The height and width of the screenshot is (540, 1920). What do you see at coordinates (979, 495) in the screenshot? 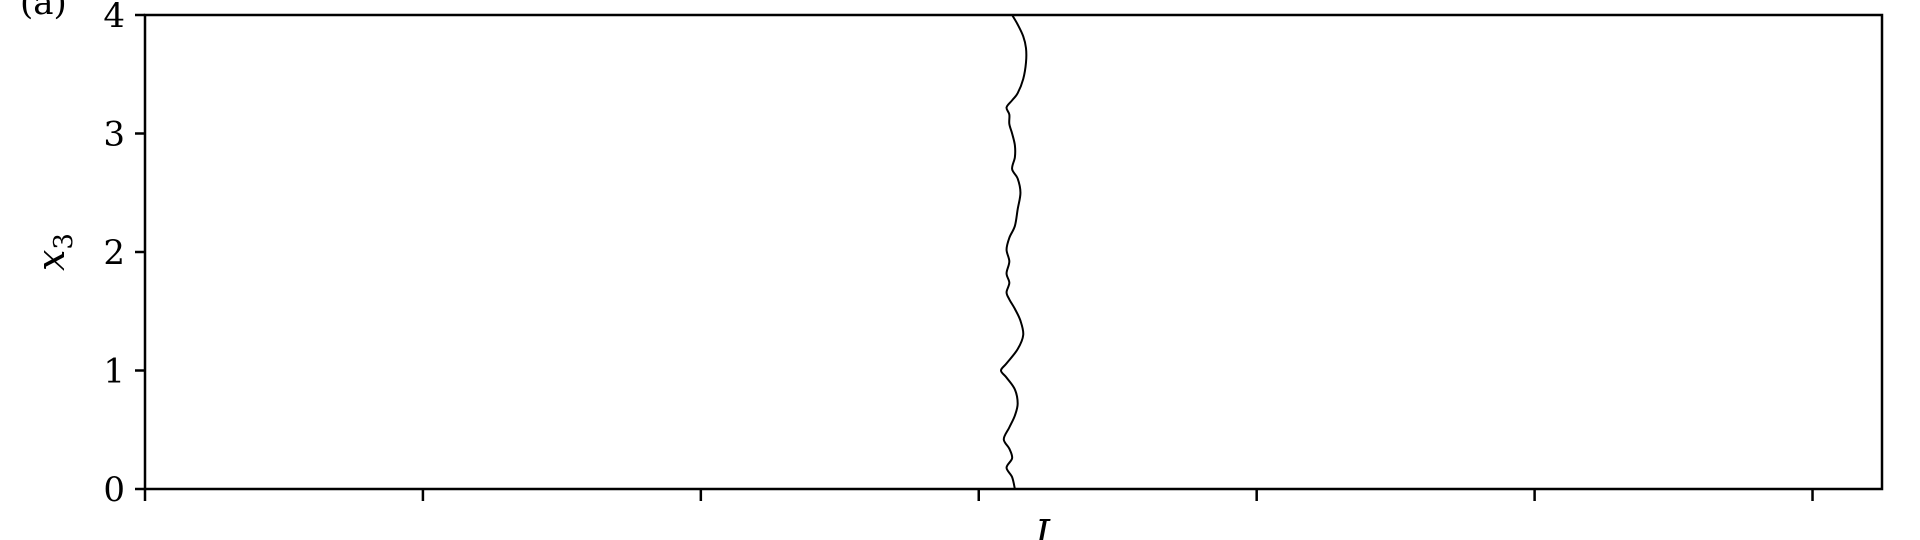
I see `x-axis-ticks` at bounding box center [979, 495].